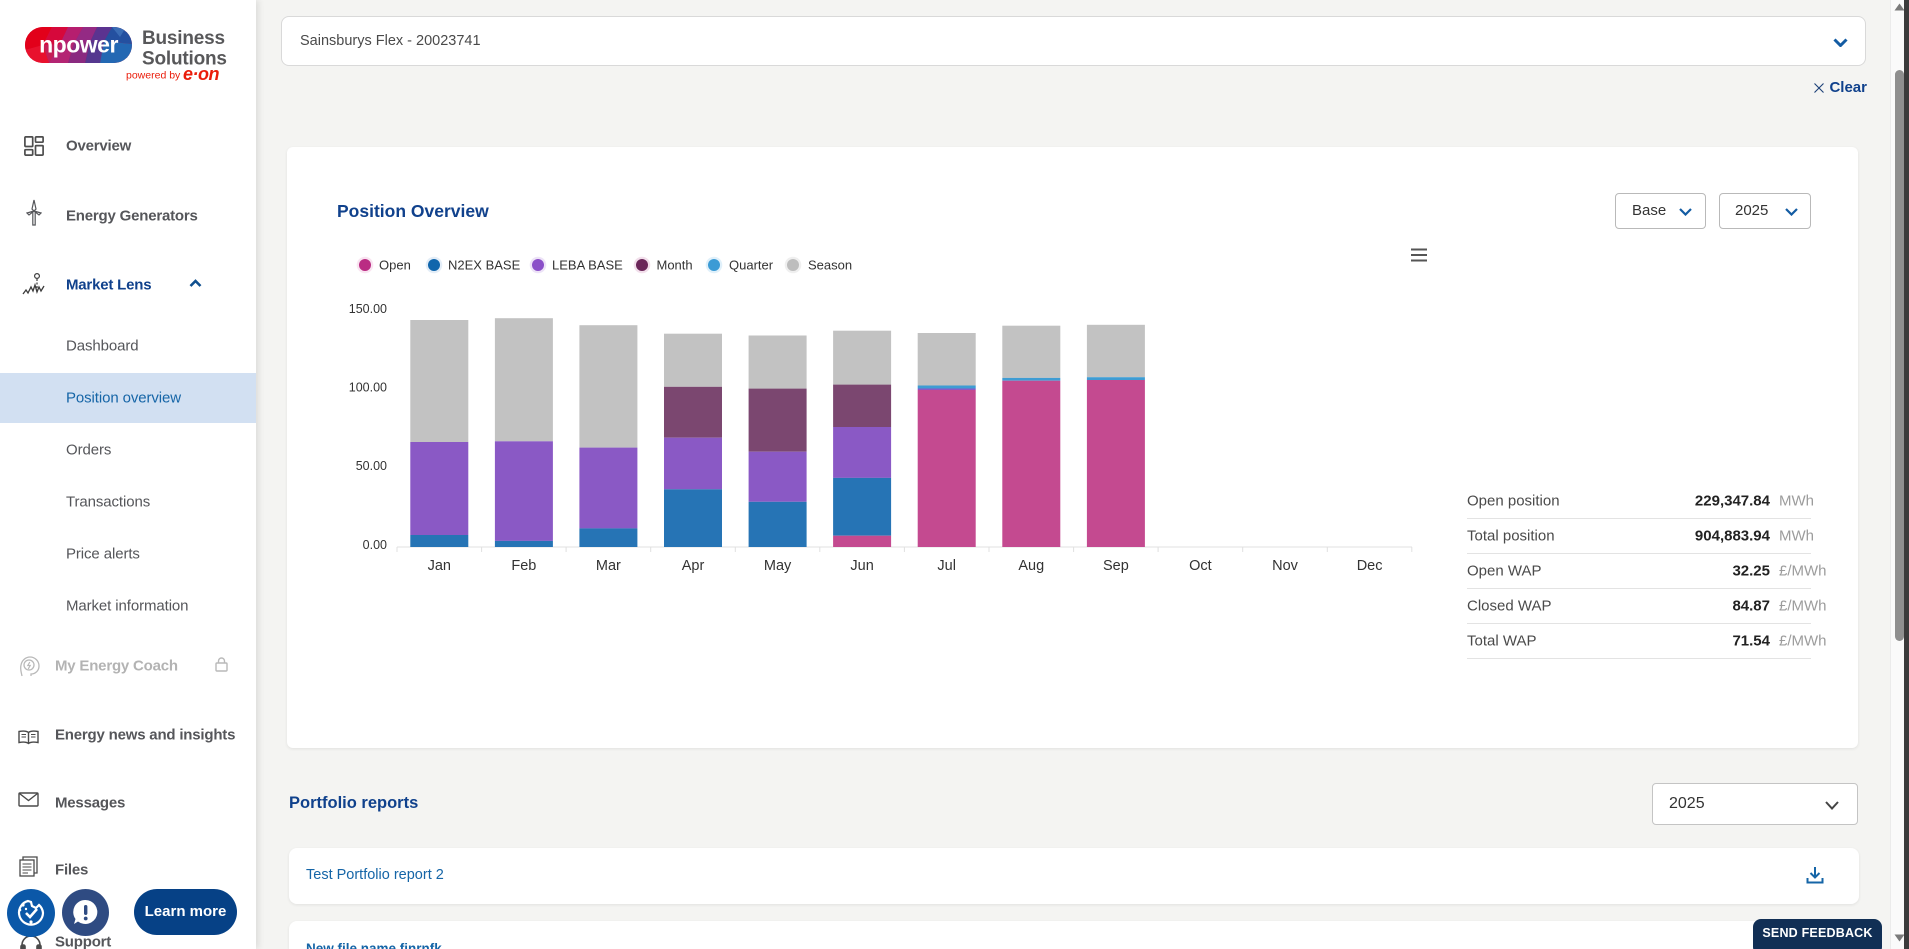 The image size is (1909, 949). I want to click on svg-text: Feb, so click(523, 566).